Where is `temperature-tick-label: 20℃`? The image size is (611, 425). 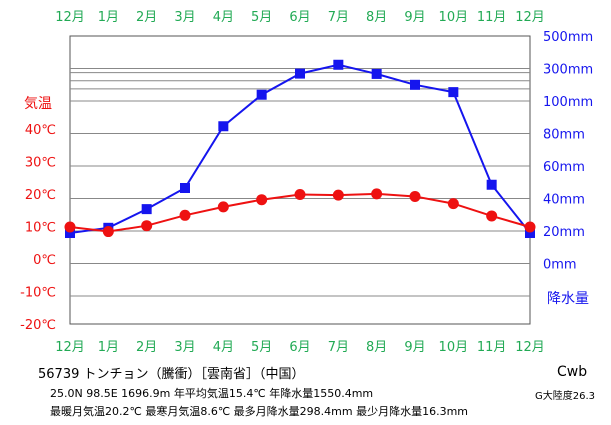 temperature-tick-label: 20℃ is located at coordinates (40, 195).